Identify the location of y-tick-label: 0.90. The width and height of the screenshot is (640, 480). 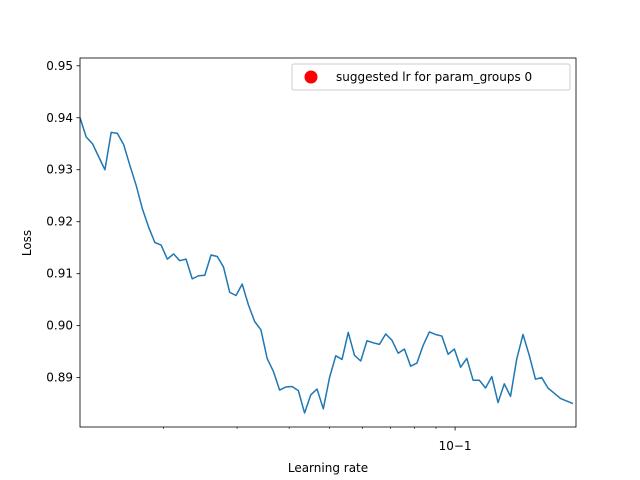
(59, 326).